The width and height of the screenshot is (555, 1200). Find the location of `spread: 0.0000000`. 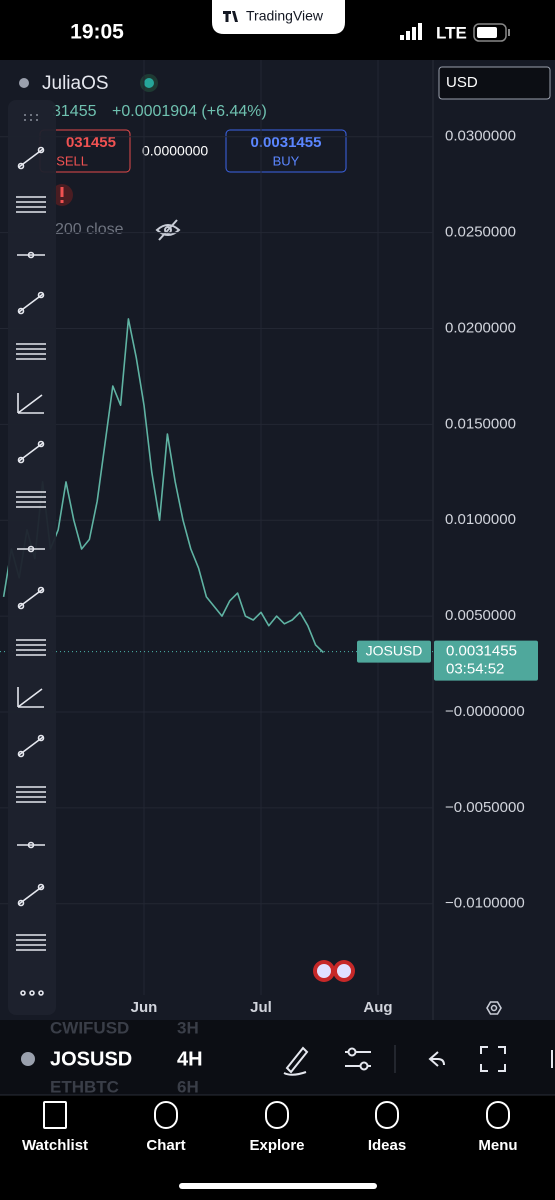

spread: 0.0000000 is located at coordinates (175, 151).